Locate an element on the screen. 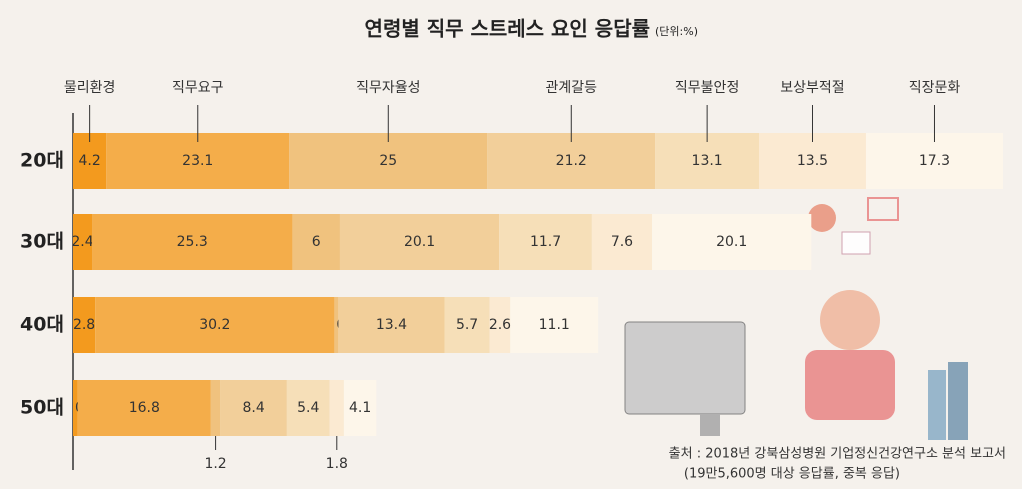  value-label: 2.4 is located at coordinates (82, 242).